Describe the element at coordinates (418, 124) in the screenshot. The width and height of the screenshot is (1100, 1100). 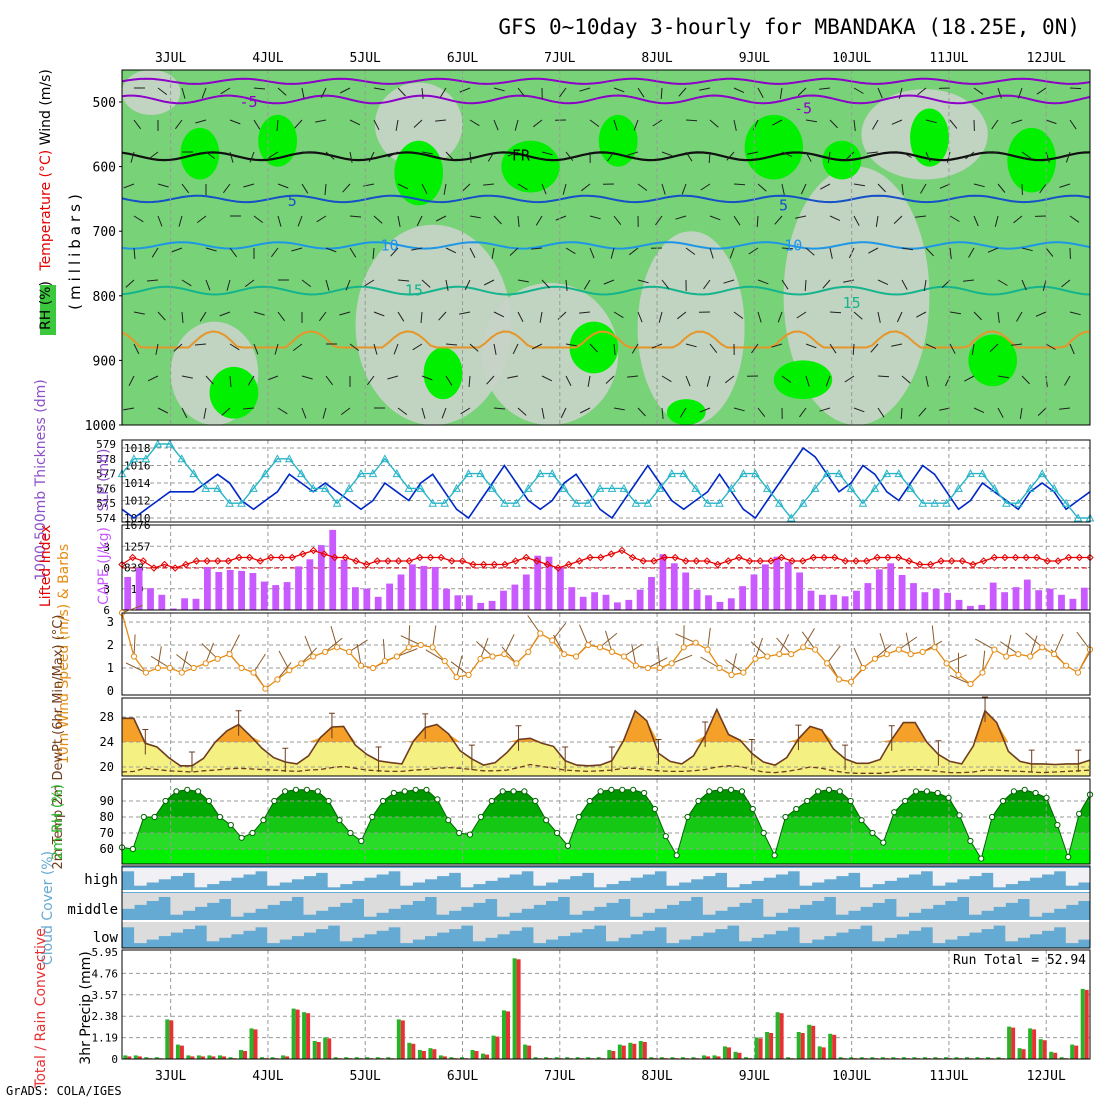
I see `dry-region` at that location.